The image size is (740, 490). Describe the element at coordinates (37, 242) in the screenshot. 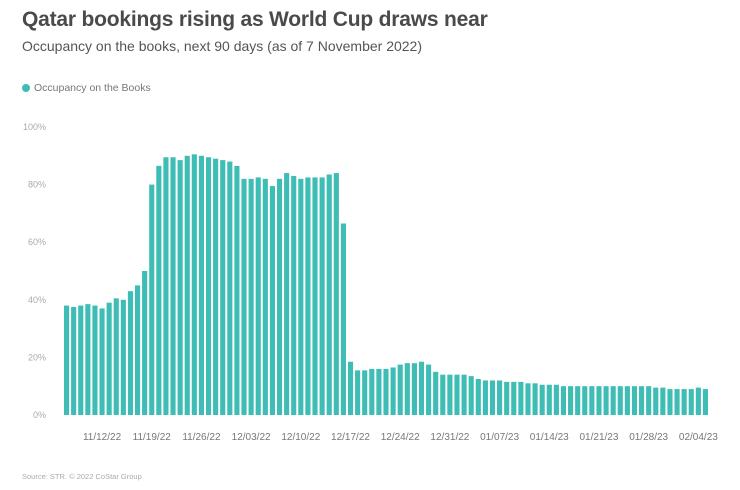

I see `y-tick-label: 60%` at that location.